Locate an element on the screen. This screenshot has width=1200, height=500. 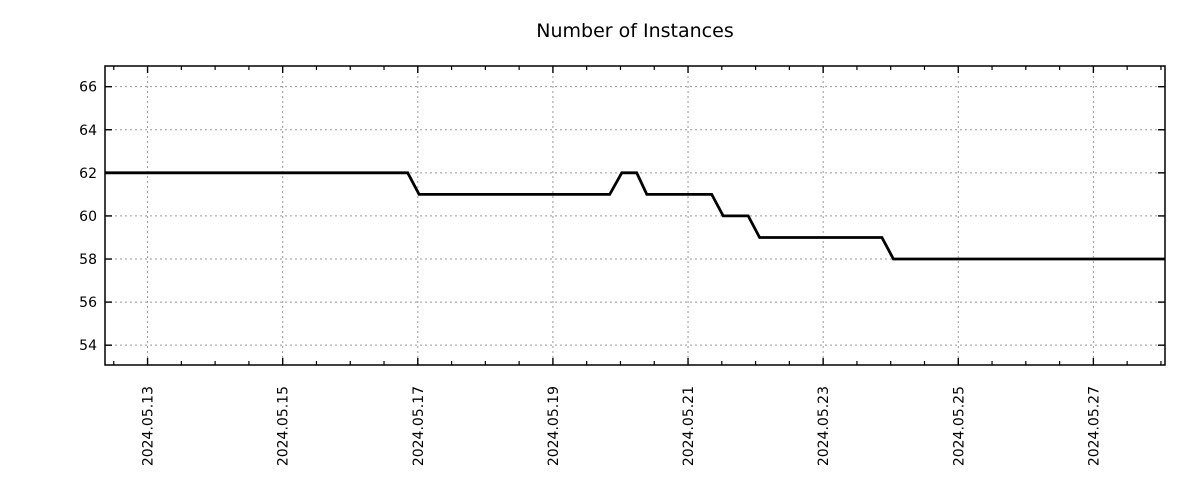
y-tick-label: 66 is located at coordinates (88, 88).